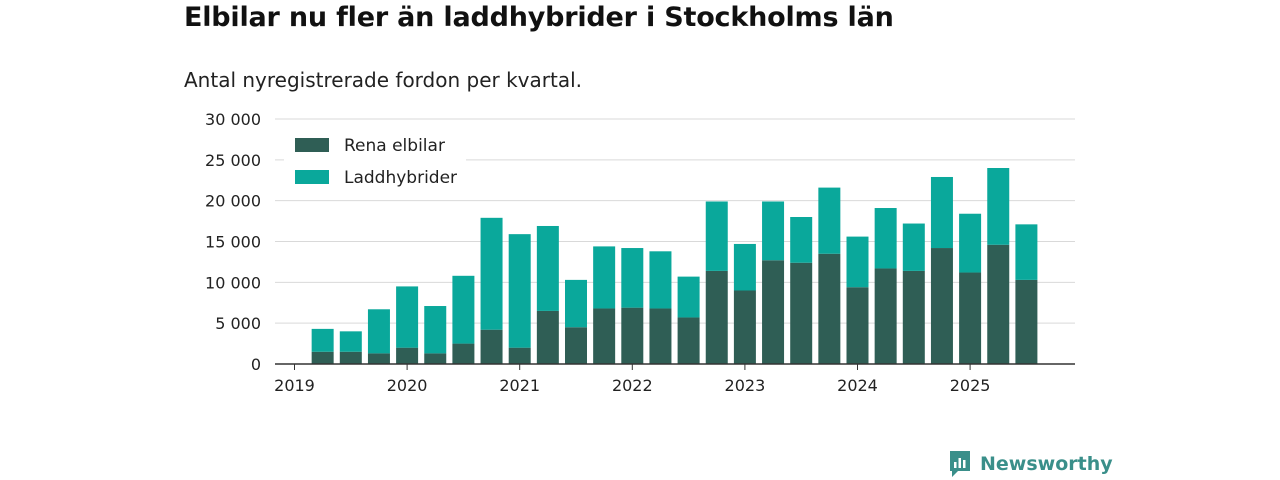  I want to click on chart-subtitle: Antal nyregistrerade fordon per kvartal., so click(383, 80).